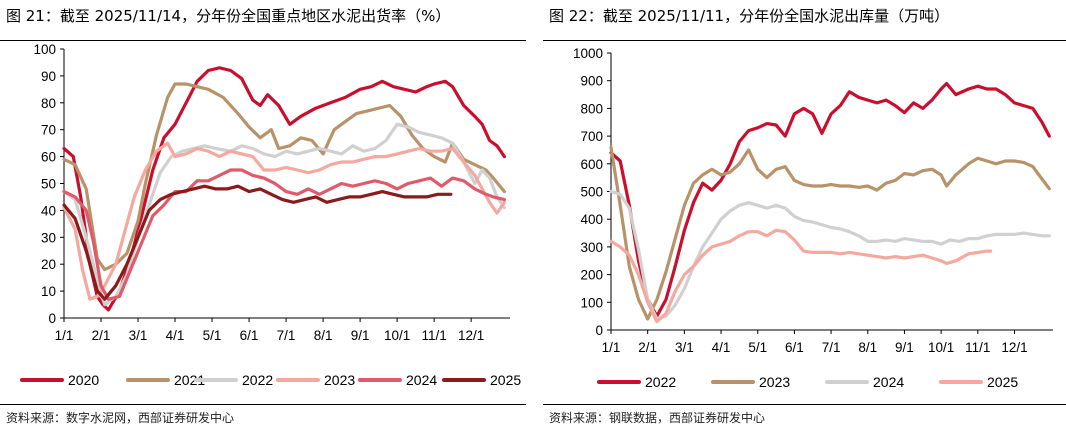 The width and height of the screenshot is (1066, 430). Describe the element at coordinates (120, 418) in the screenshot. I see `source-note: 资料来源：数字水泥网，西部证券研发中心` at that location.